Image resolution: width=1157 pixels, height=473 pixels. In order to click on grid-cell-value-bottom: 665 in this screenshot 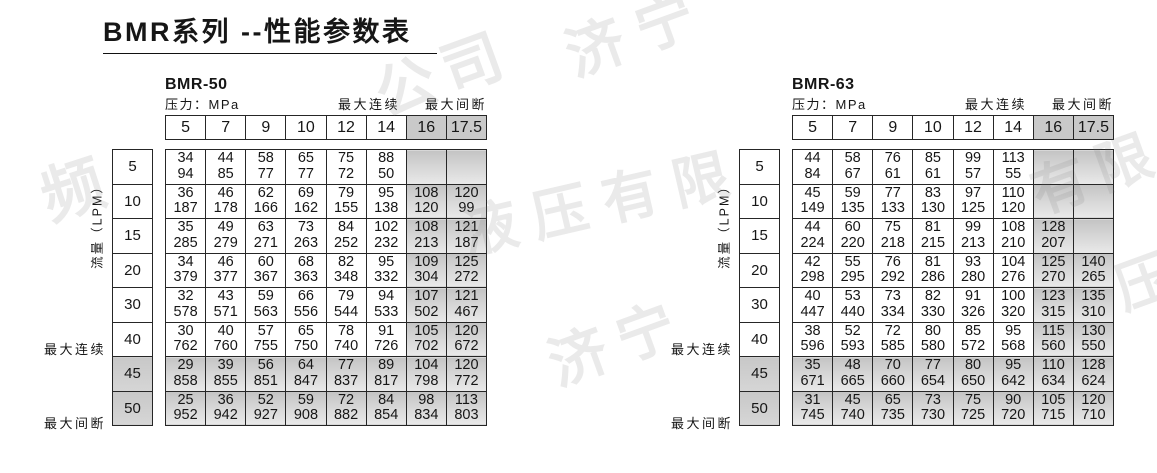, I will do `click(852, 380)`.